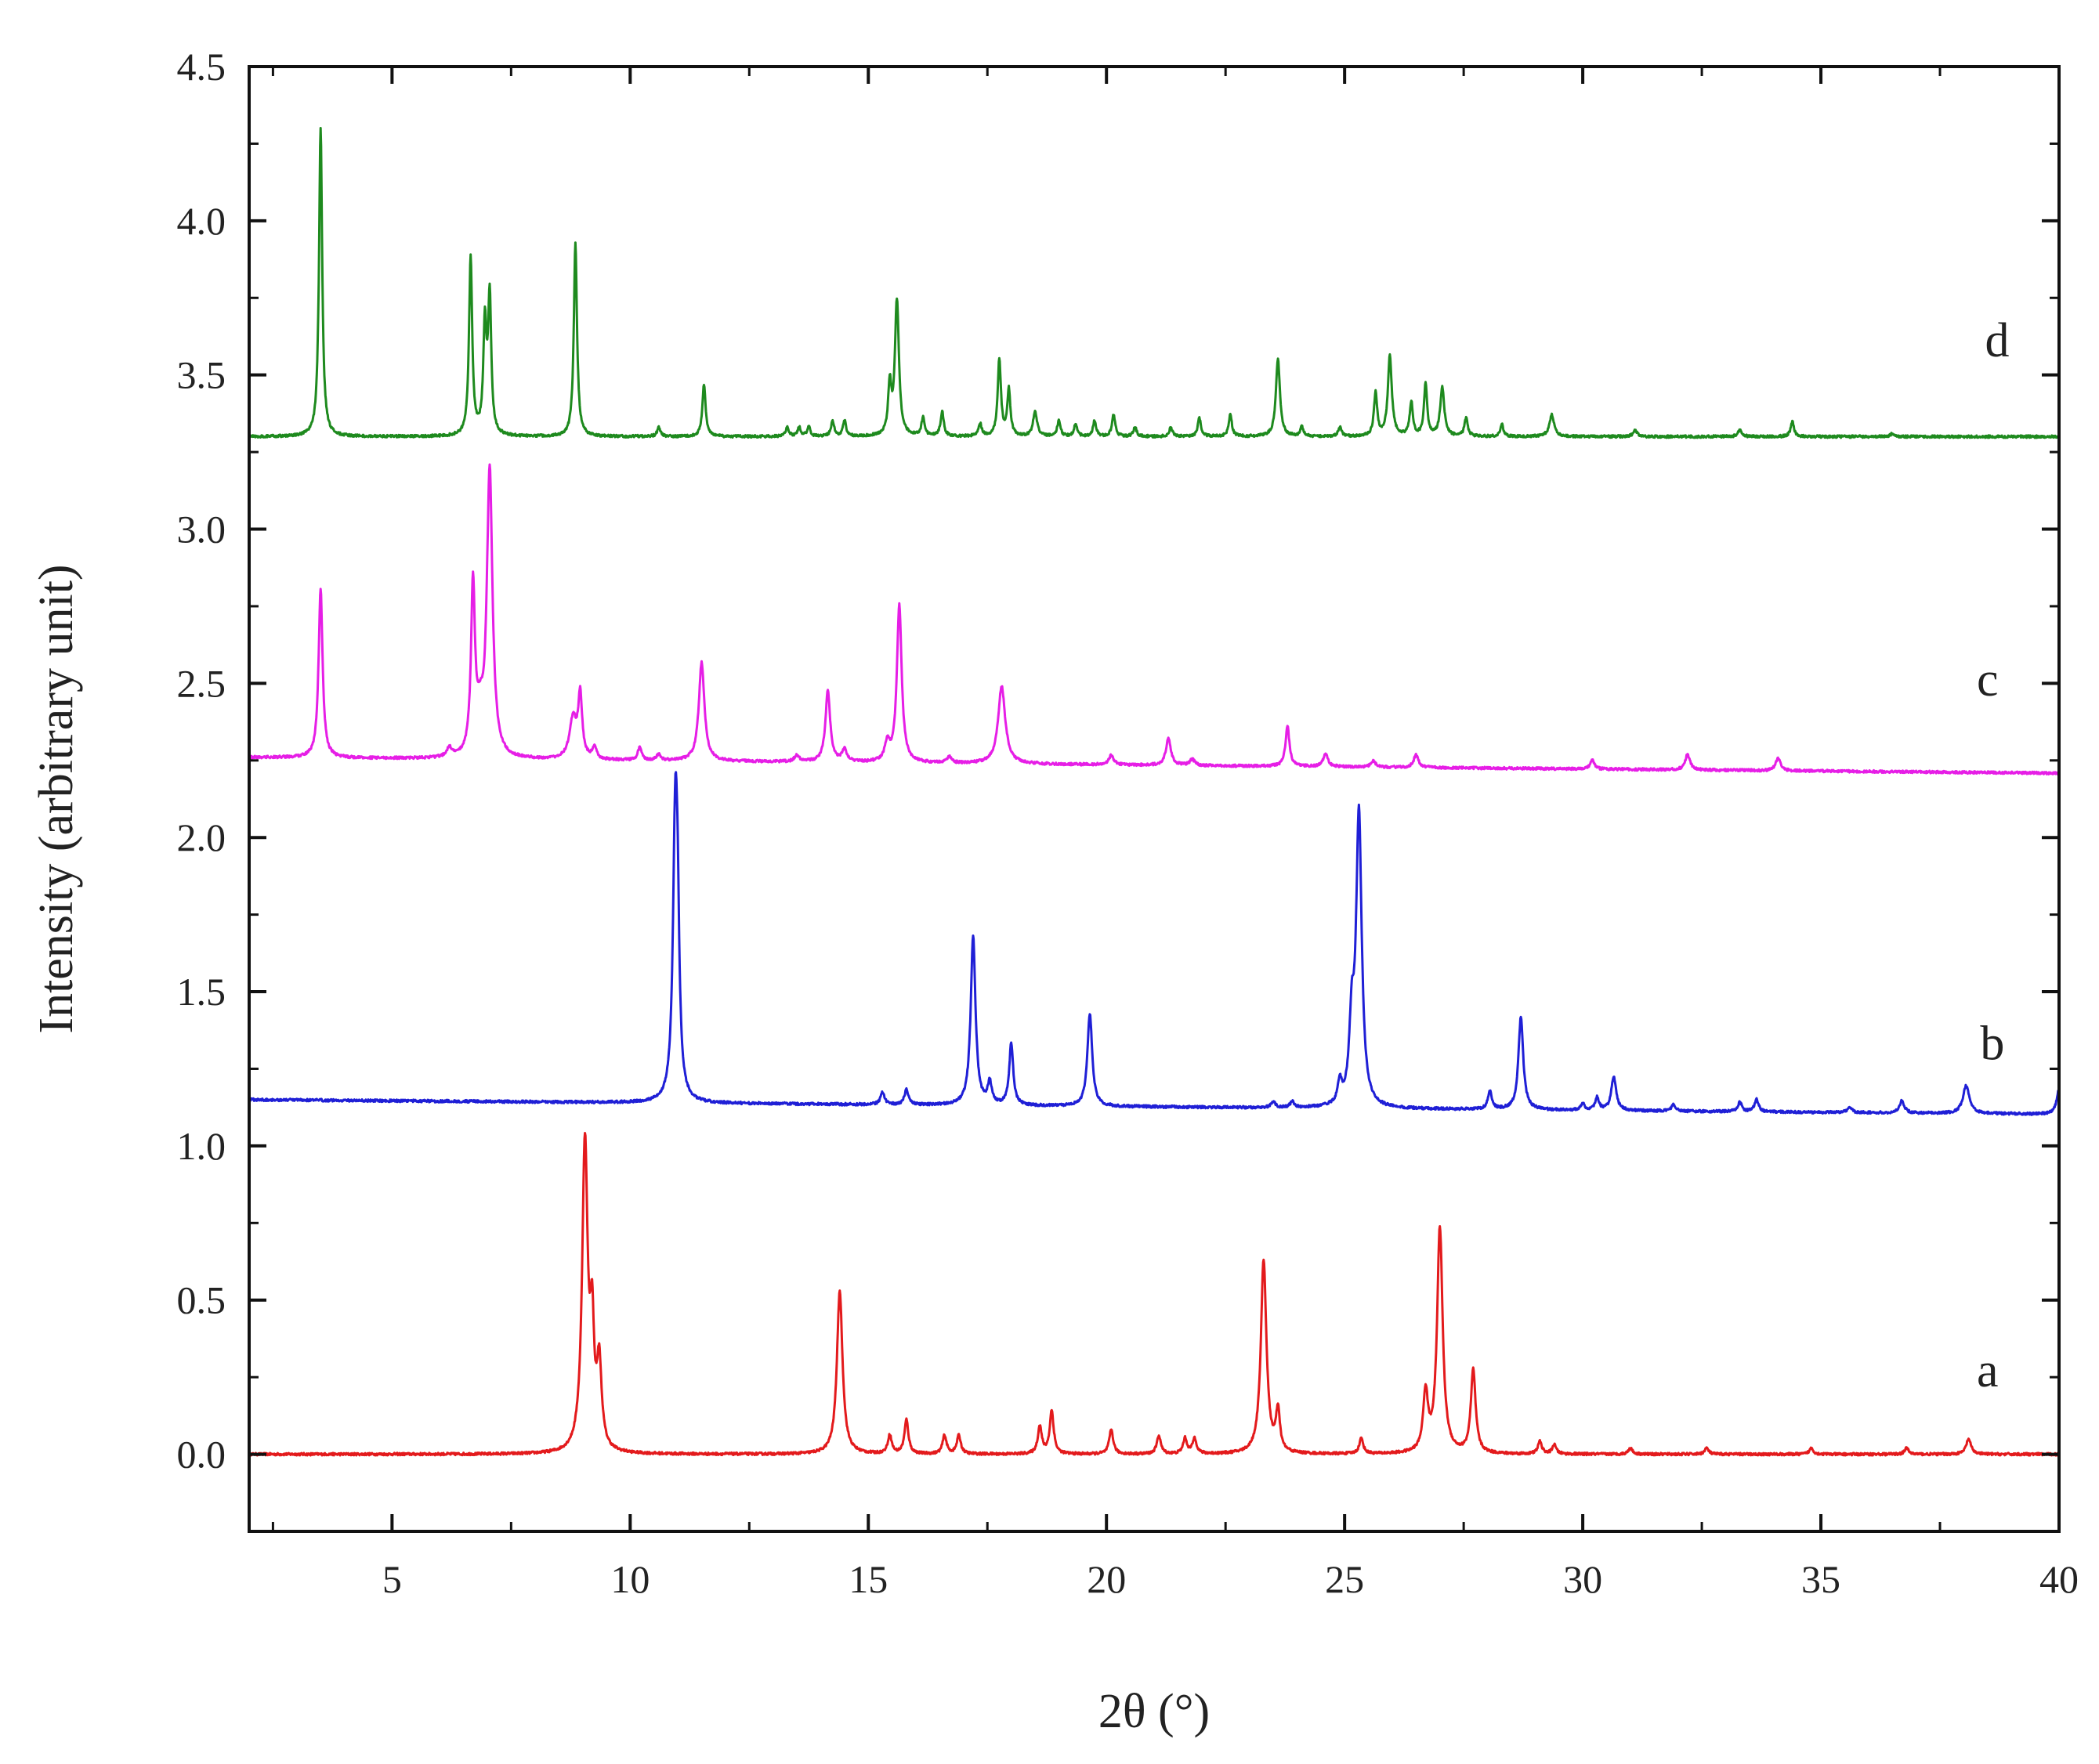 Image resolution: width=2099 pixels, height=1764 pixels. I want to click on series-d-label: d, so click(1997, 340).